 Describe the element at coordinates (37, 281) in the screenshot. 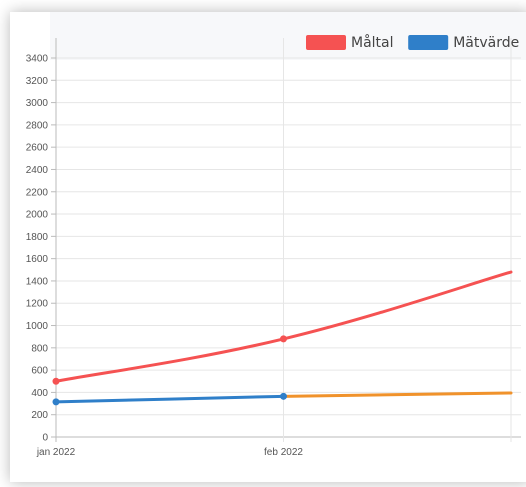

I see `y-tick-label: 1400` at that location.